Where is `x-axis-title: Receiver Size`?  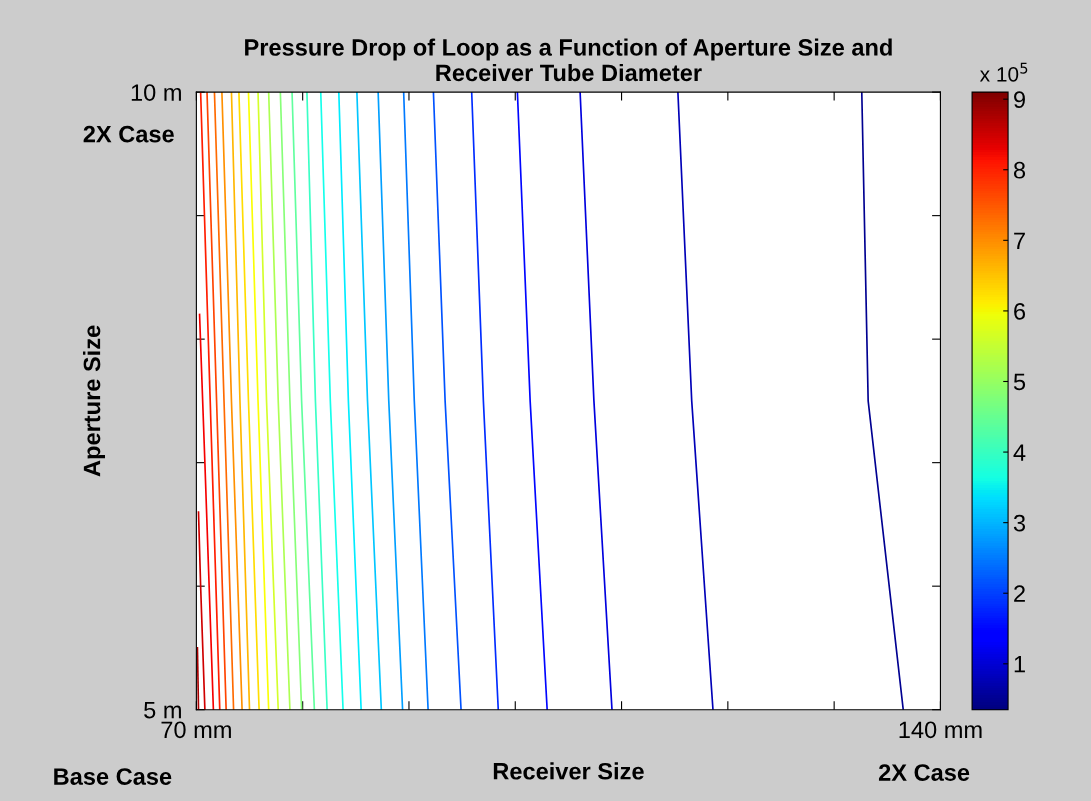
x-axis-title: Receiver Size is located at coordinates (568, 771).